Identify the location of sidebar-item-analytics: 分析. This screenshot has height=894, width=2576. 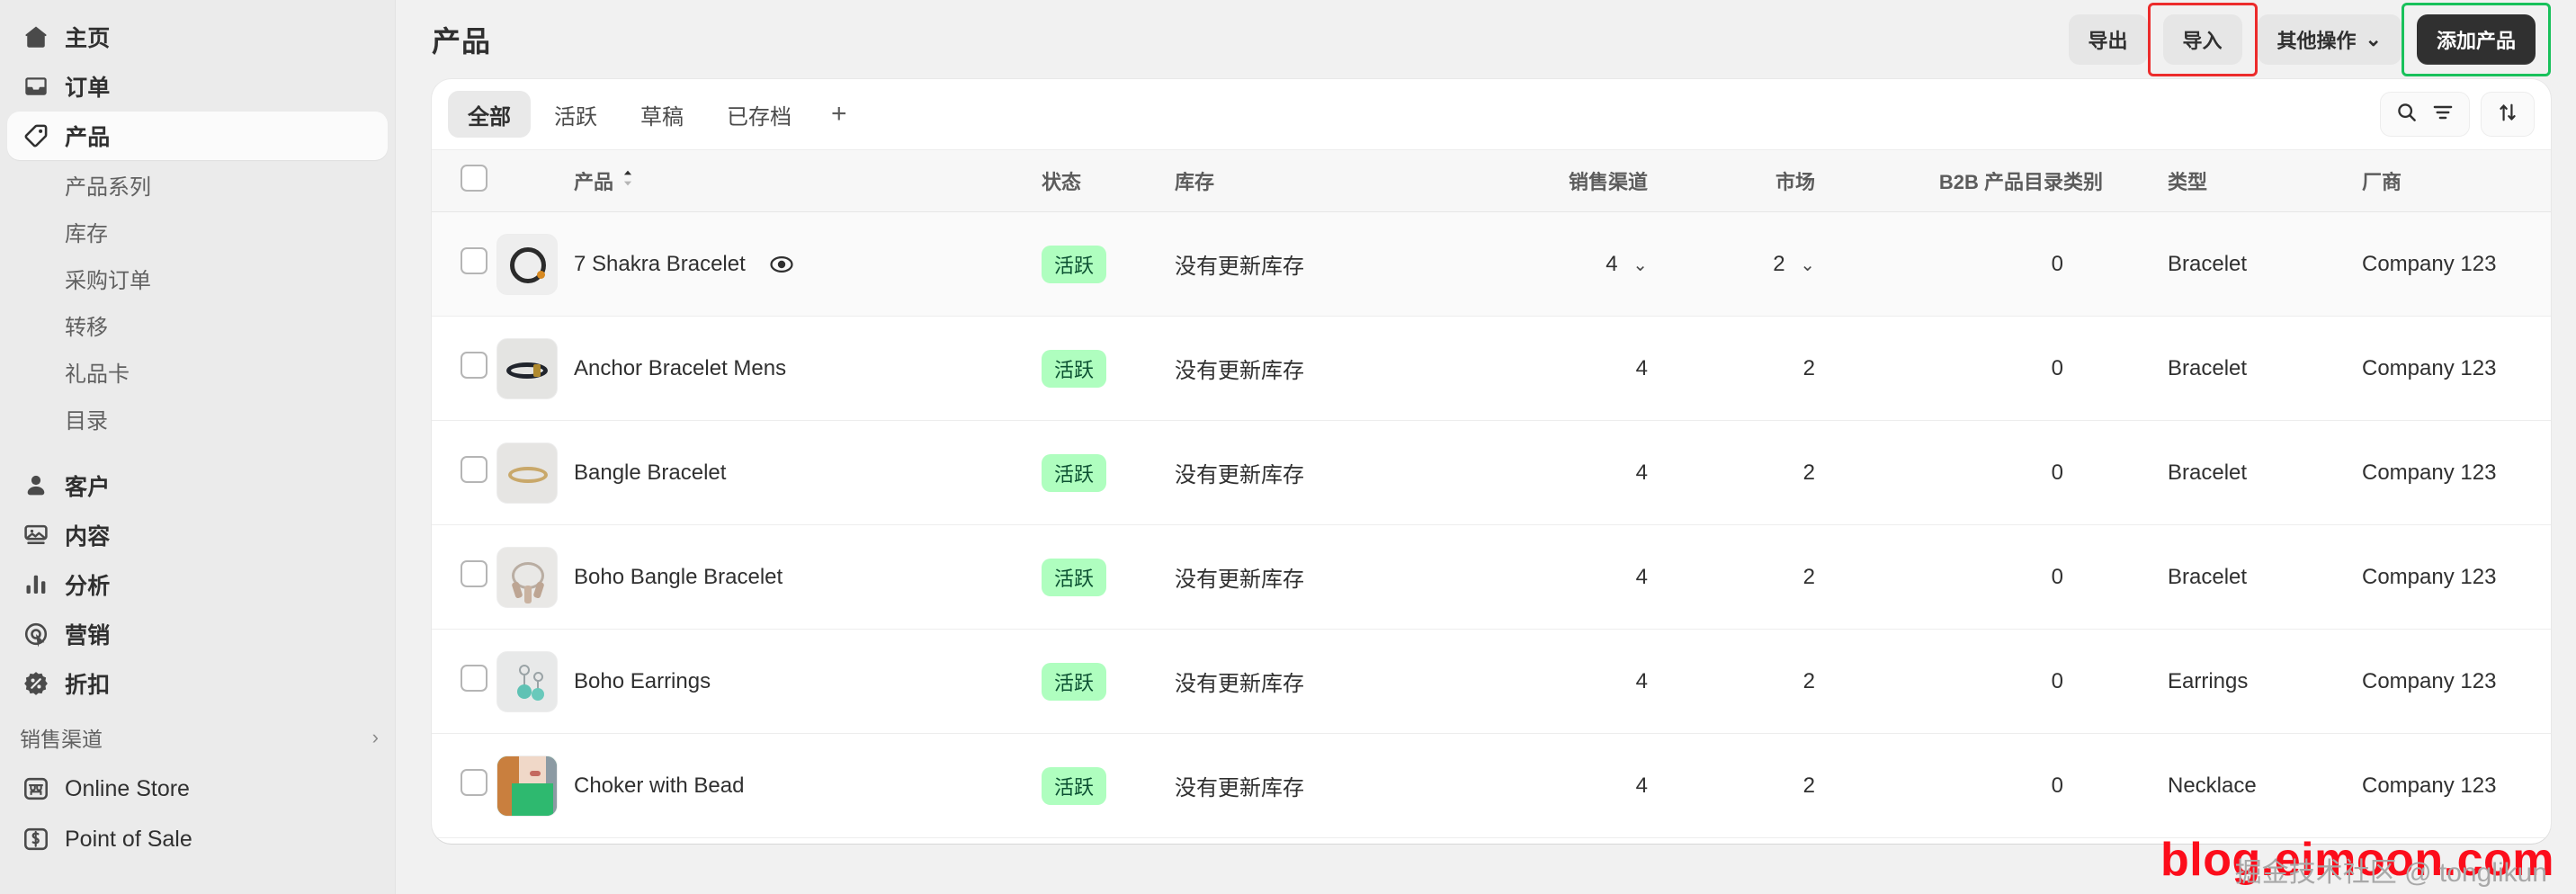
(197, 584).